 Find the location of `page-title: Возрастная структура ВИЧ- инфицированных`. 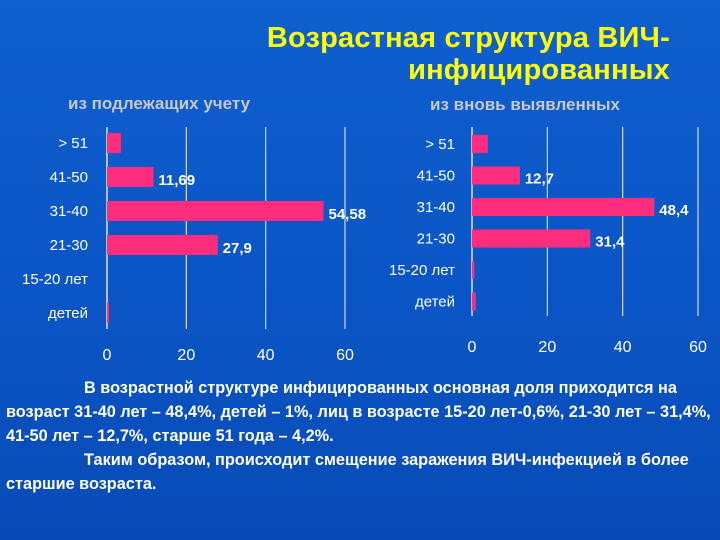

page-title: Возрастная структура ВИЧ- инфицированных is located at coordinates (435, 54).